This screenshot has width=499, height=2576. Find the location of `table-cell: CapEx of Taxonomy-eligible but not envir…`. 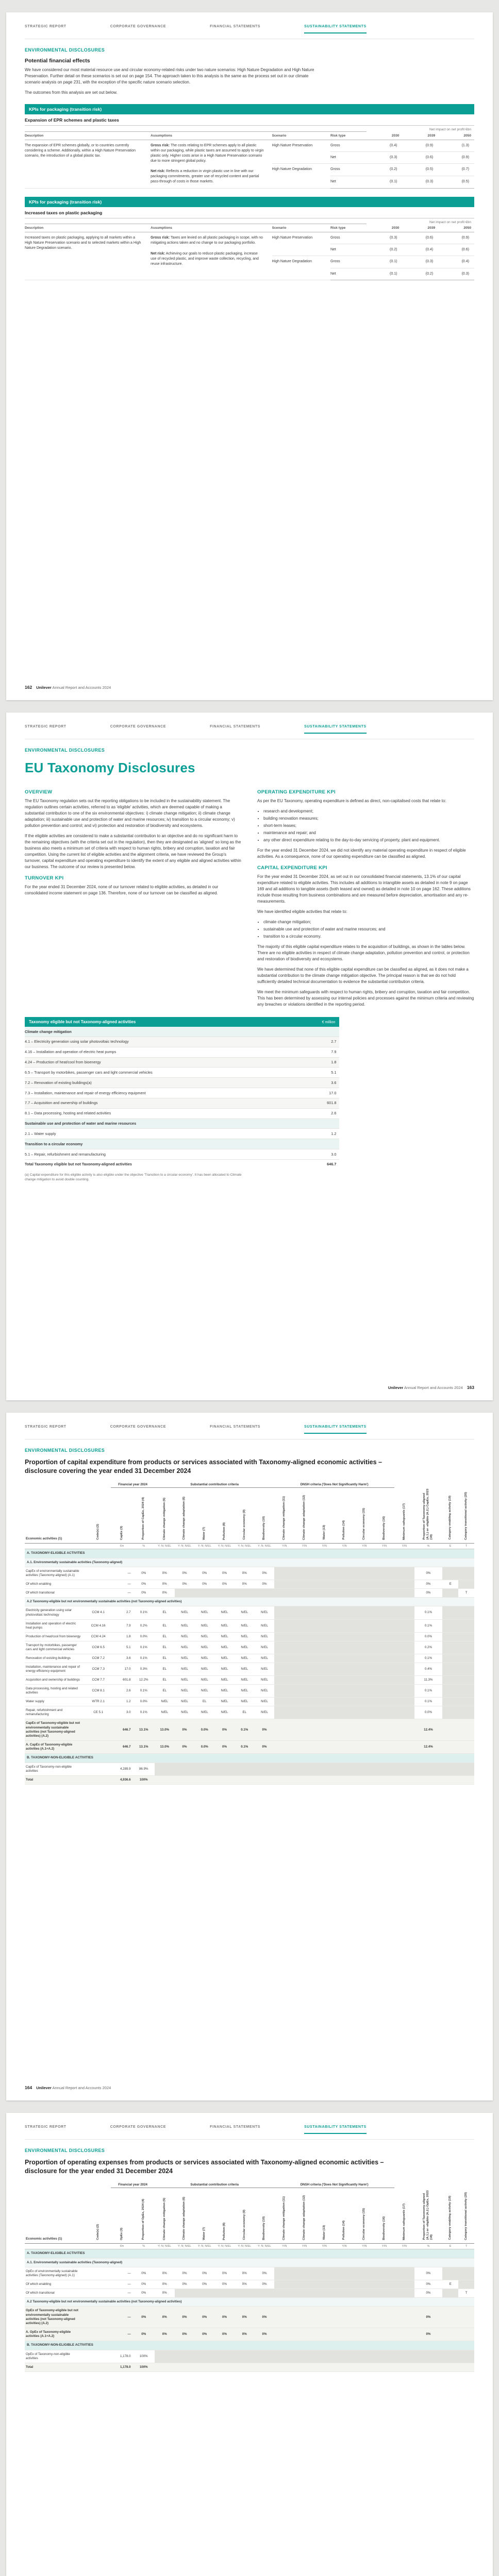

table-cell: CapEx of Taxonomy-eligible but not envir… is located at coordinates (55, 1730).